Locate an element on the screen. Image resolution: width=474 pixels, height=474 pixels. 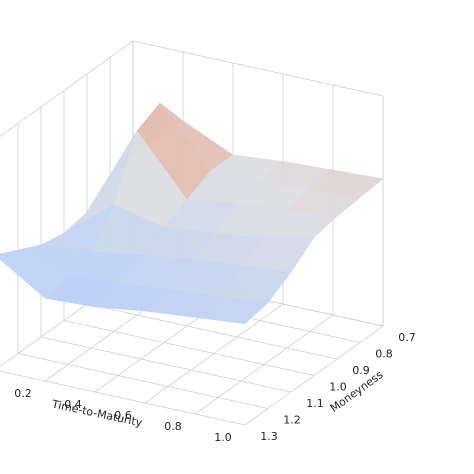
x-tick-label: 0.4 is located at coordinates (73, 404).